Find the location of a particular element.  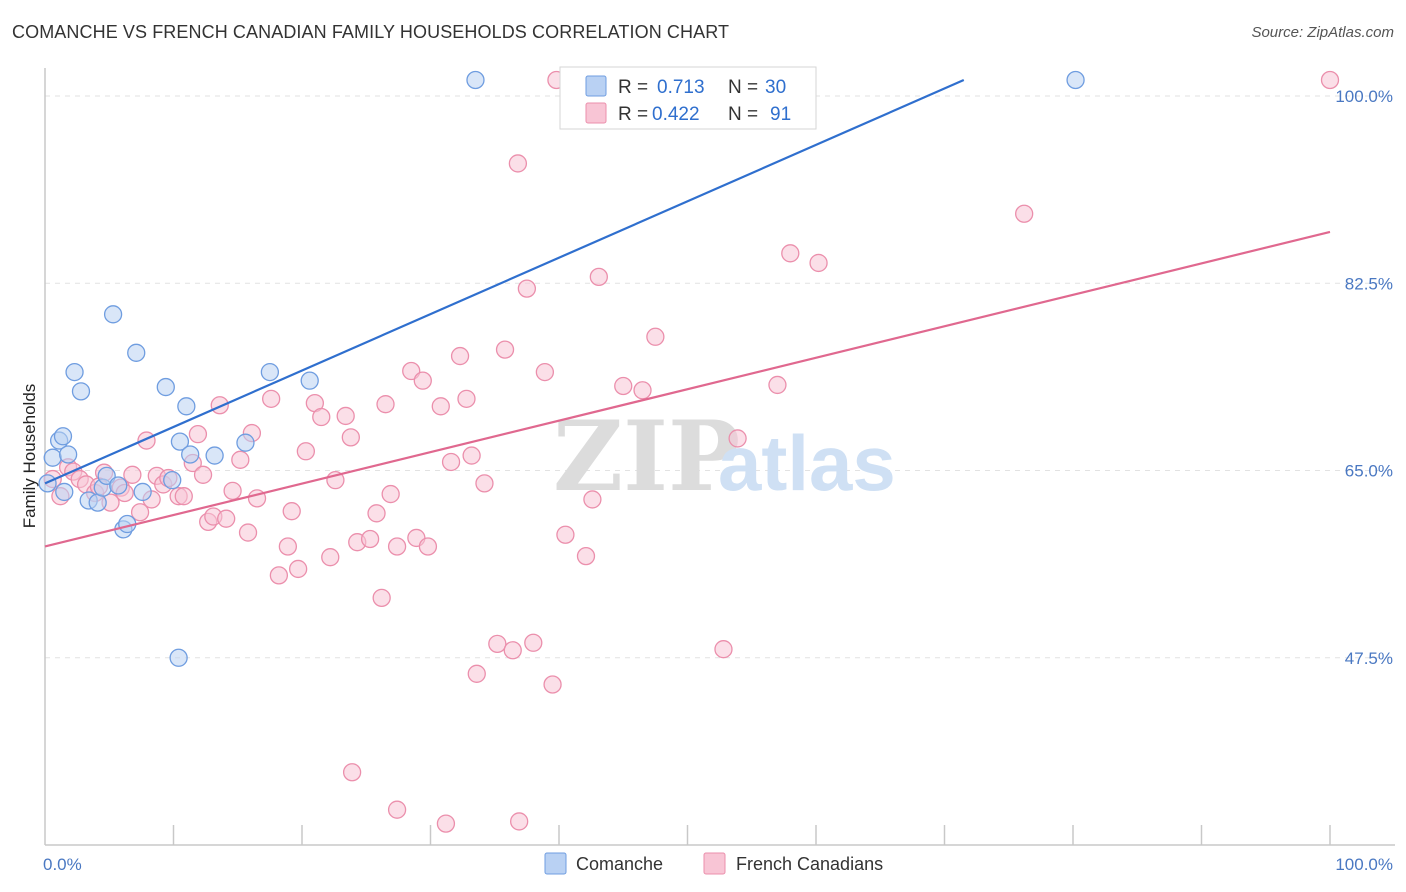

french-swatch-icon is located at coordinates (596, 113).